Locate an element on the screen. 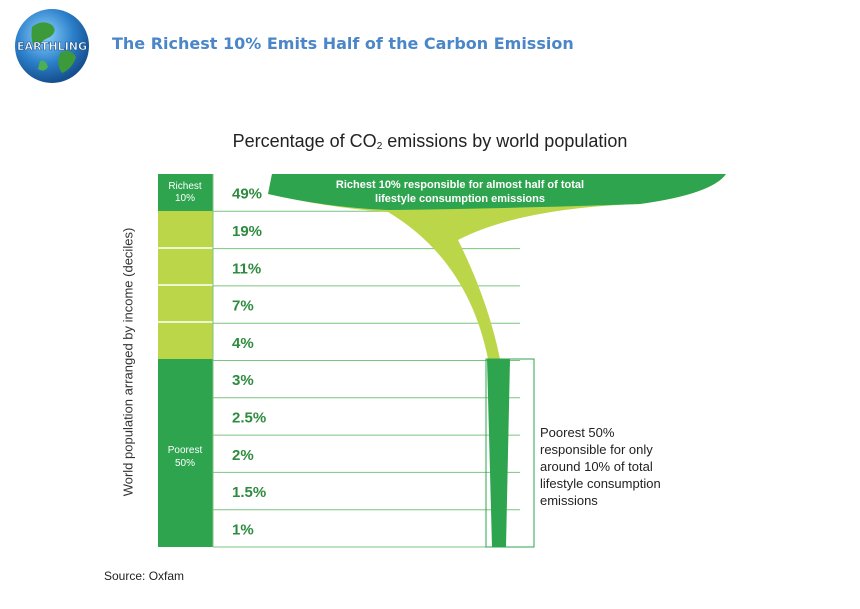  decile-value-label: 2.5% is located at coordinates (249, 417).